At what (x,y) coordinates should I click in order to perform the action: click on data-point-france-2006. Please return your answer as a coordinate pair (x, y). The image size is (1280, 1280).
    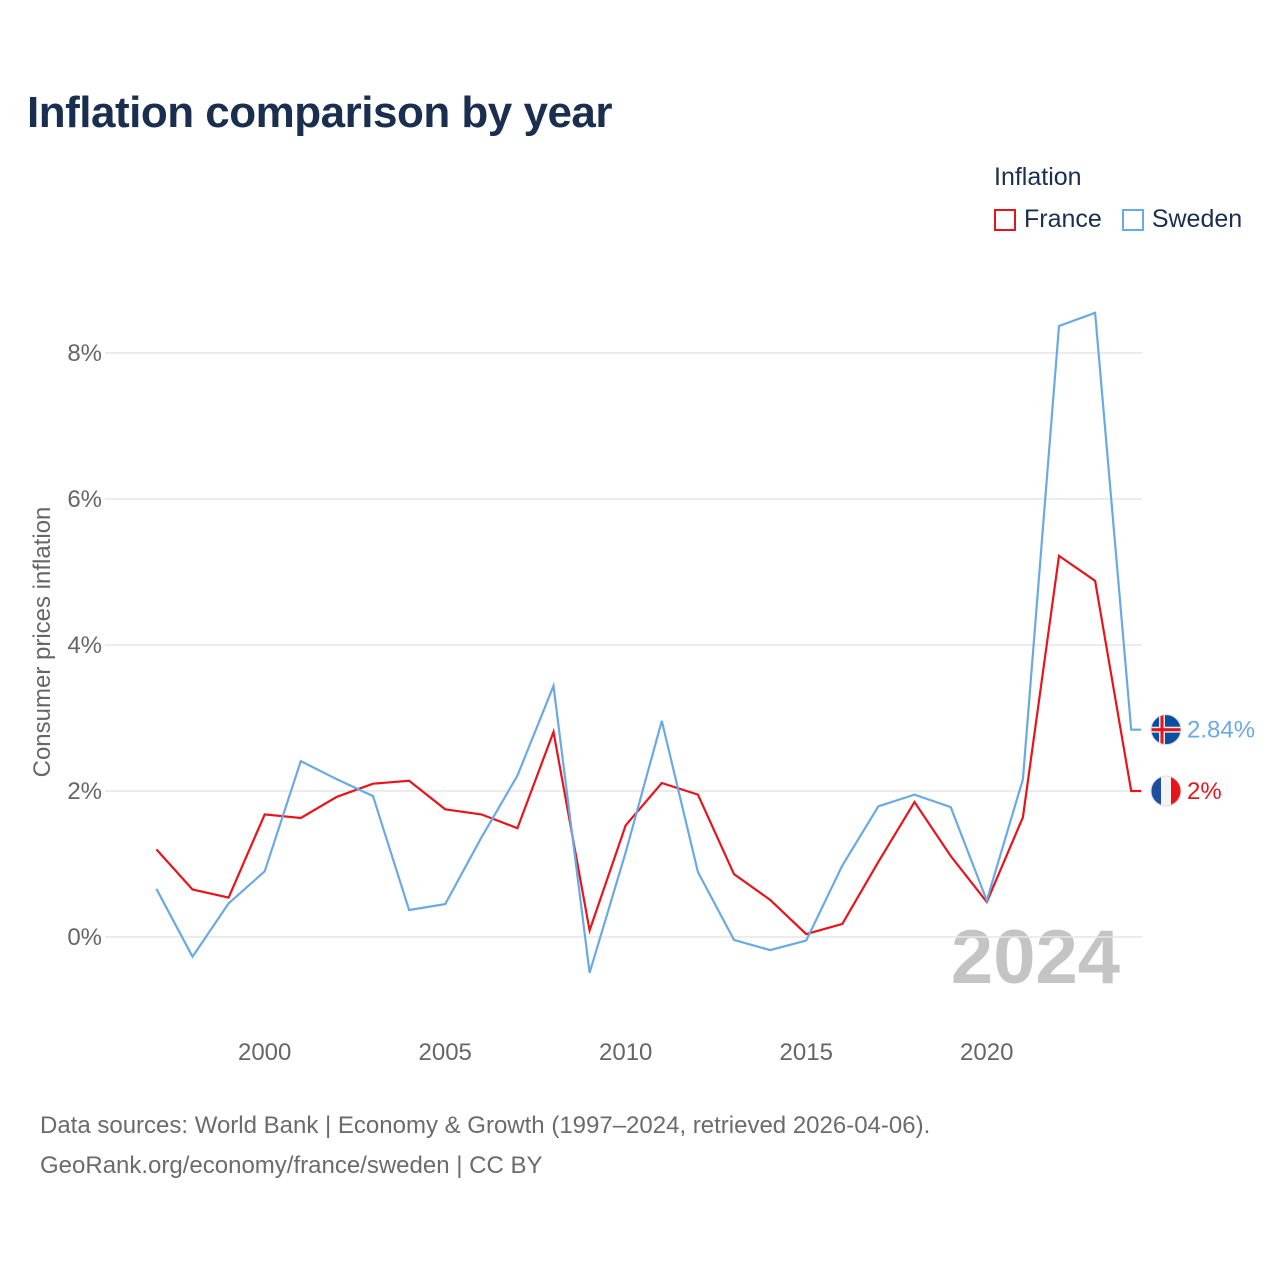
    Looking at the image, I should click on (481, 814).